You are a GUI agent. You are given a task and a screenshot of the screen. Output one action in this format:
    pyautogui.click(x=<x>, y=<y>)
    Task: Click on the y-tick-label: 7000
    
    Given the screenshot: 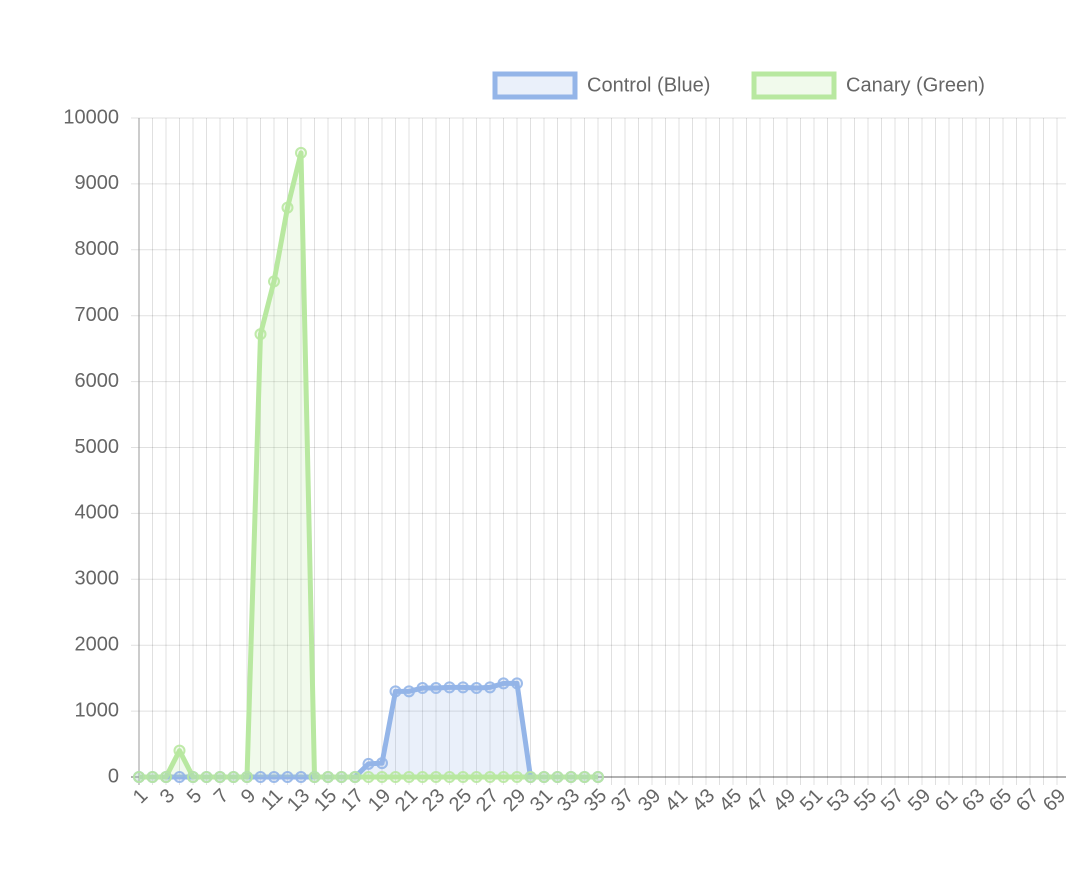 What is the action you would take?
    pyautogui.click(x=97, y=315)
    